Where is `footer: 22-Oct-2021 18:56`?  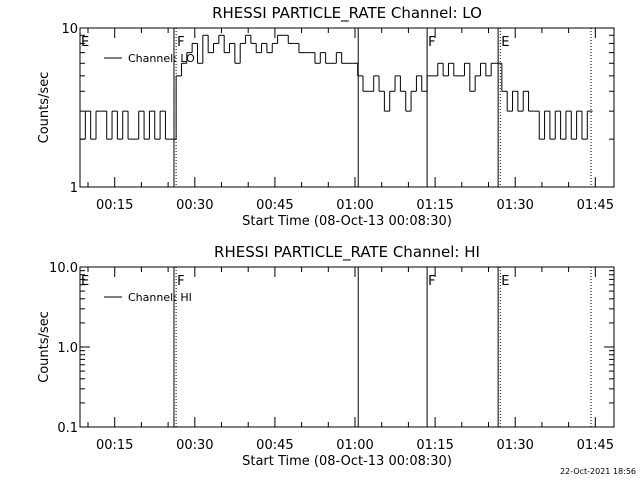
footer: 22-Oct-2021 18:56 is located at coordinates (598, 471).